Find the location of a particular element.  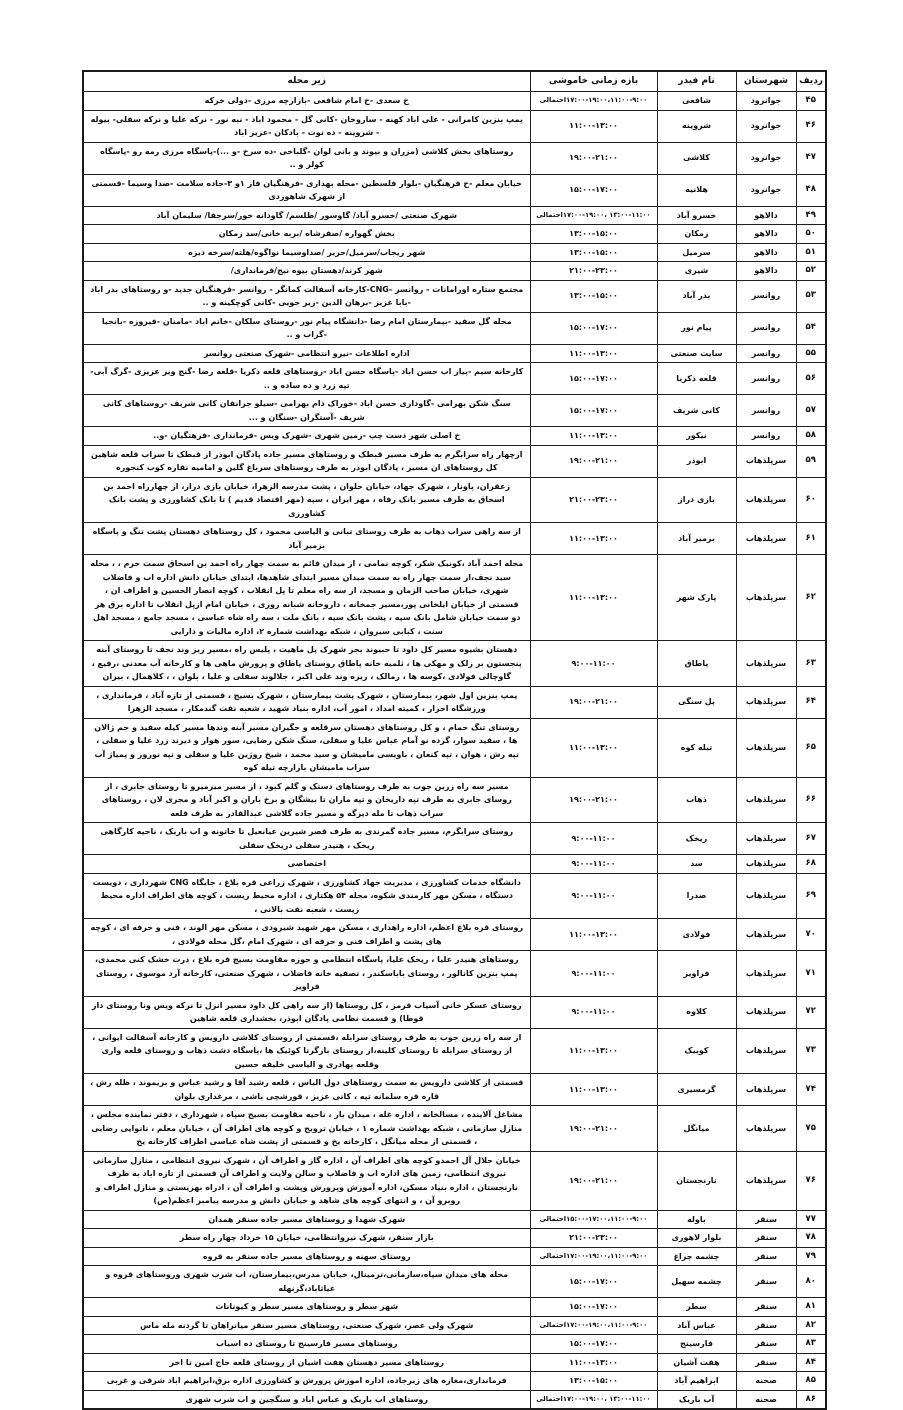

feeder-name-cell: کانی شریف is located at coordinates (696, 410).